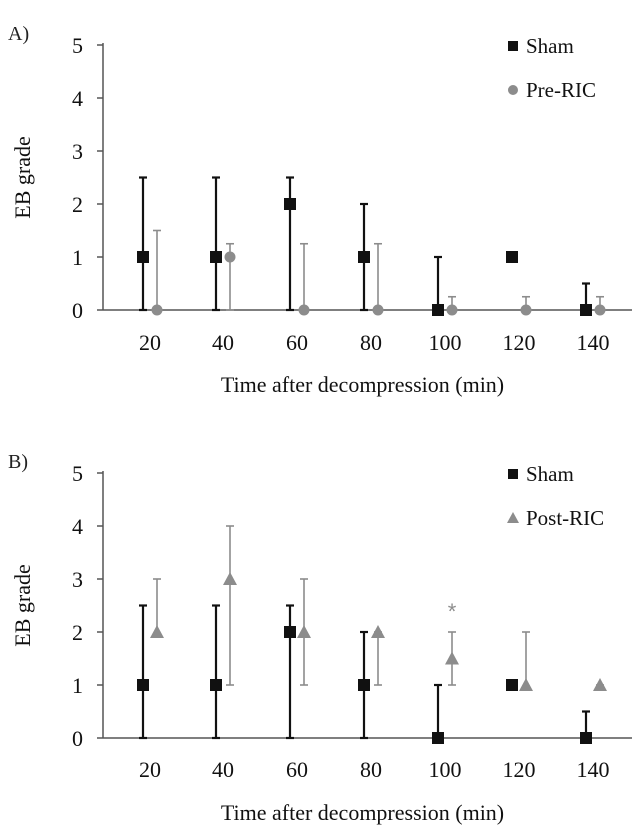 The image size is (643, 835). Describe the element at coordinates (561, 90) in the screenshot. I see `legend-label: Pre-RIC` at that location.